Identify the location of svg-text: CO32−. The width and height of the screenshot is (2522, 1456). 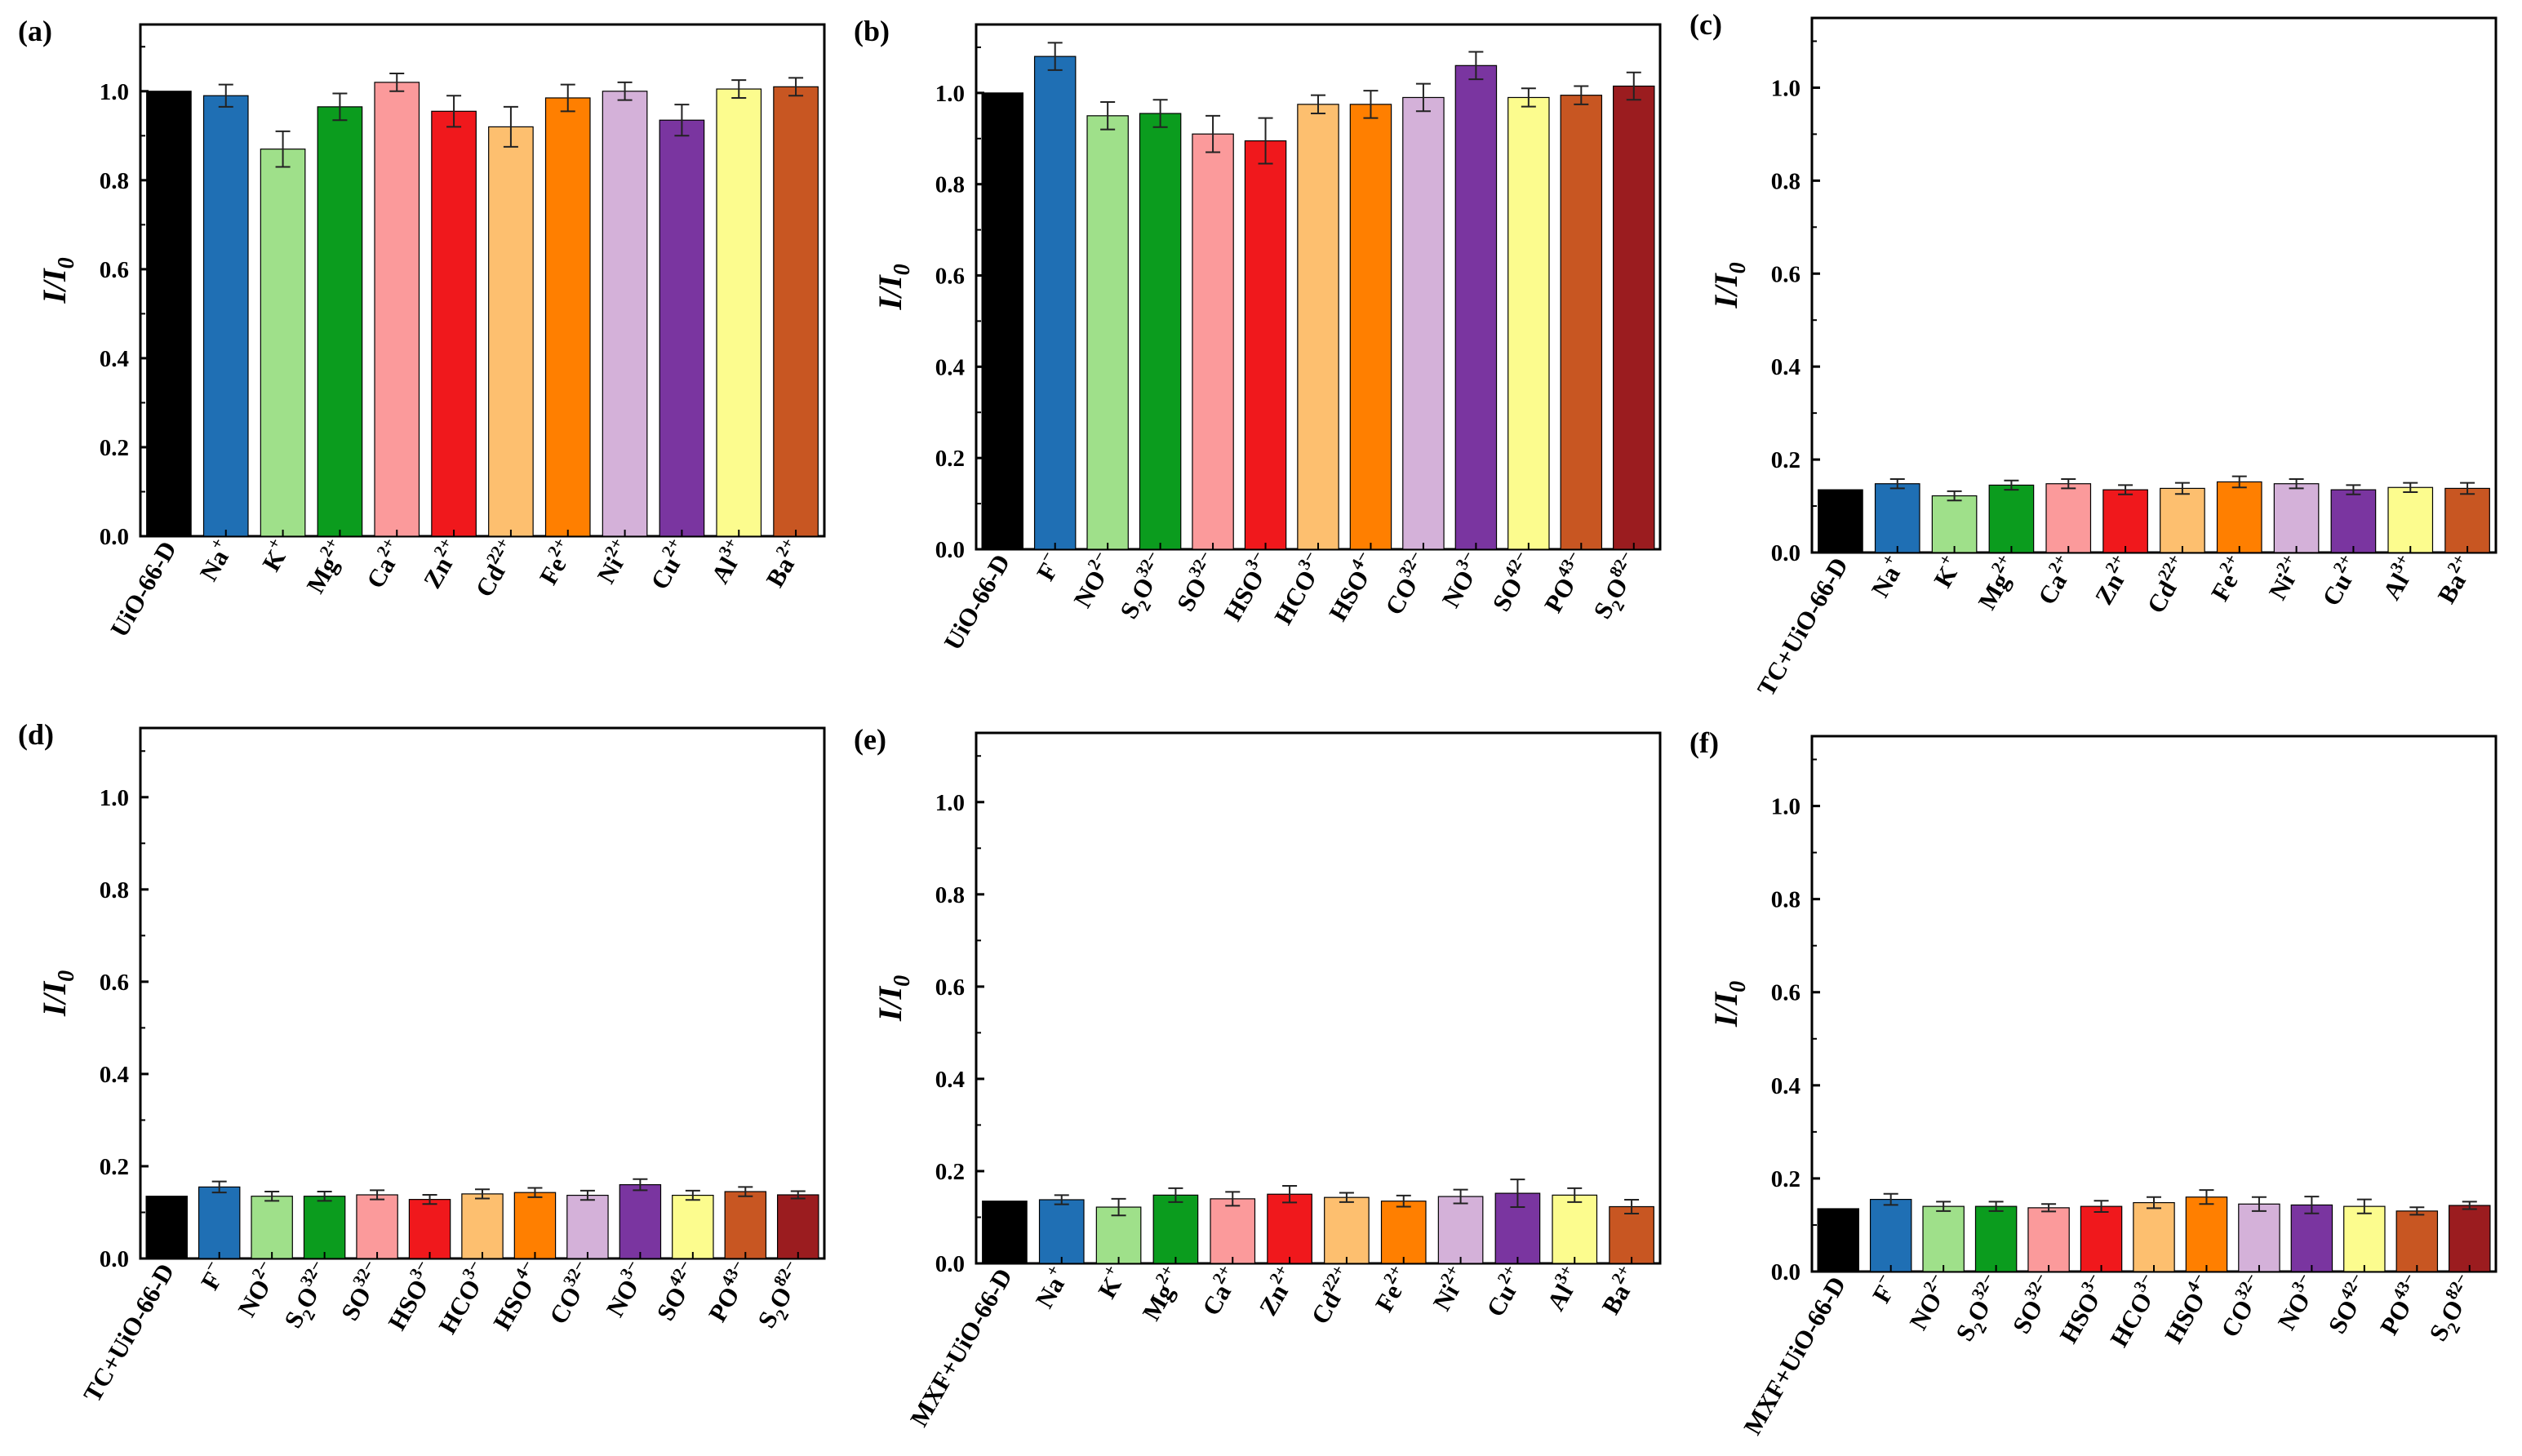
(2242, 1307).